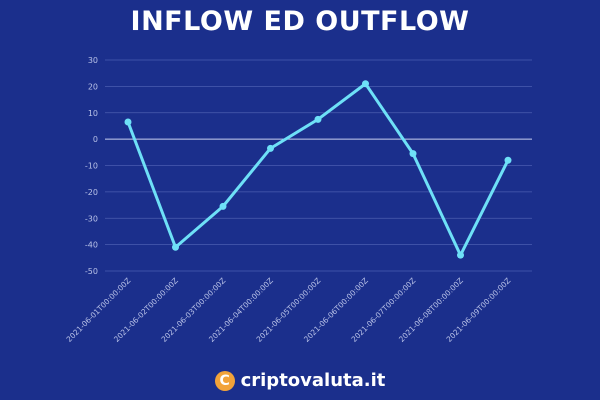 This screenshot has height=400, width=600. What do you see at coordinates (91, 166) in the screenshot?
I see `y-tick-label: -10` at bounding box center [91, 166].